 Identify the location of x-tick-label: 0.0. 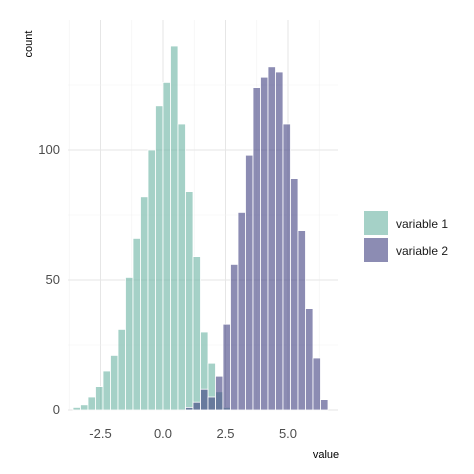
(163, 433).